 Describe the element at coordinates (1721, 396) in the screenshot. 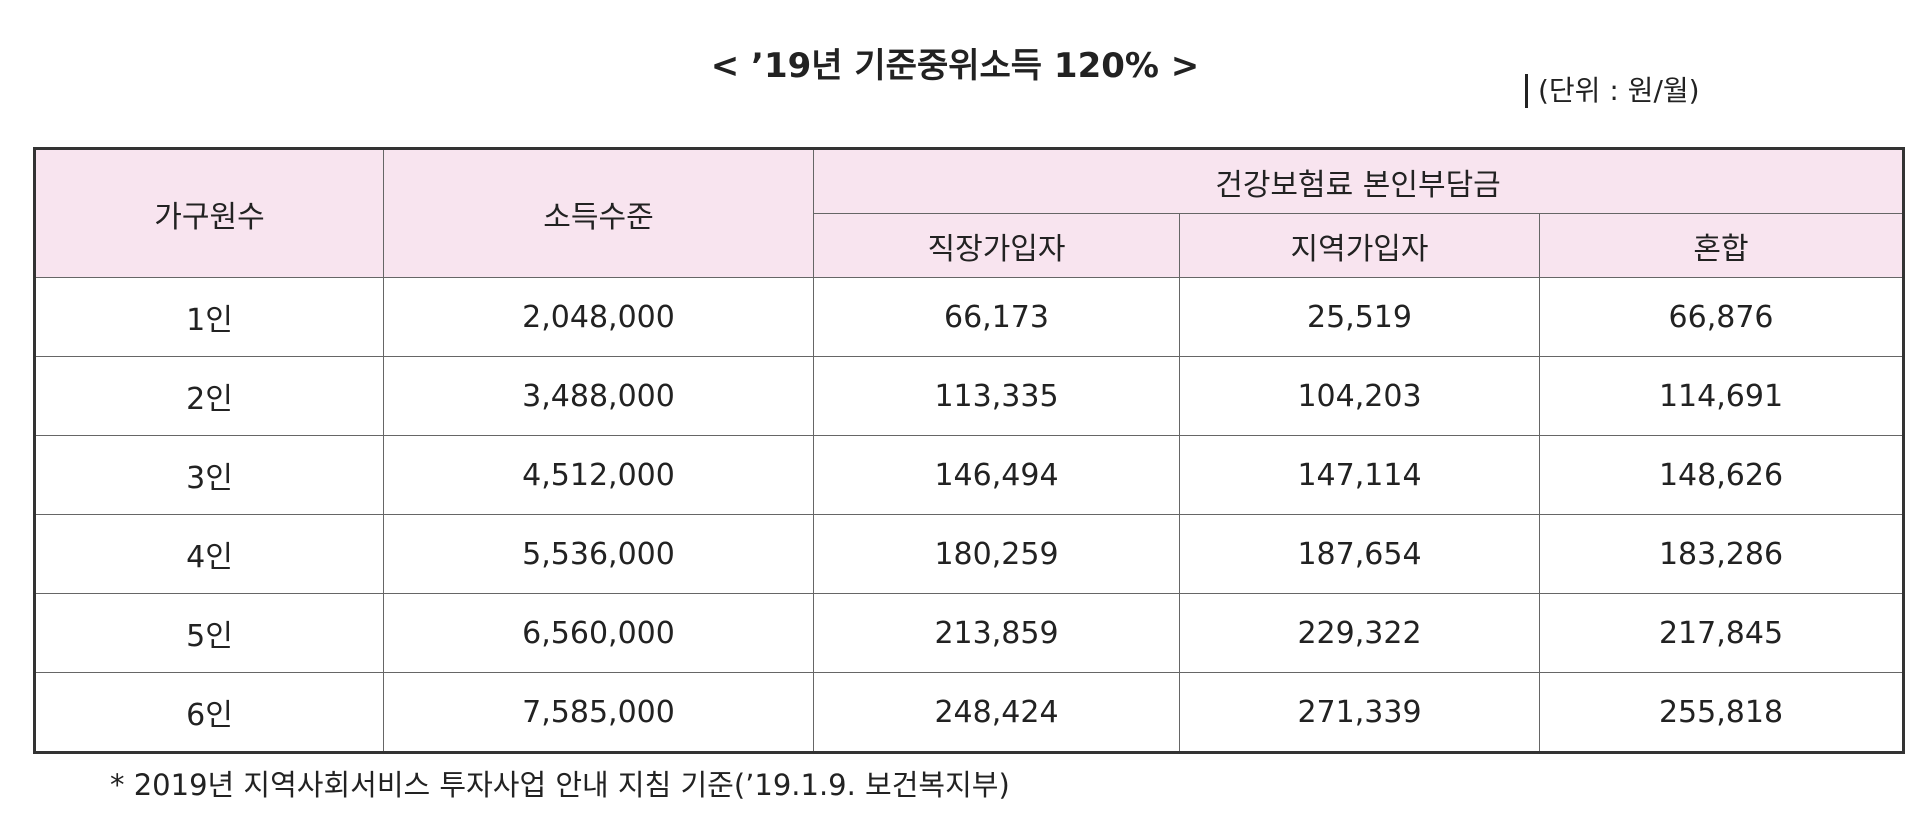

I see `table-cell: 114,691` at that location.